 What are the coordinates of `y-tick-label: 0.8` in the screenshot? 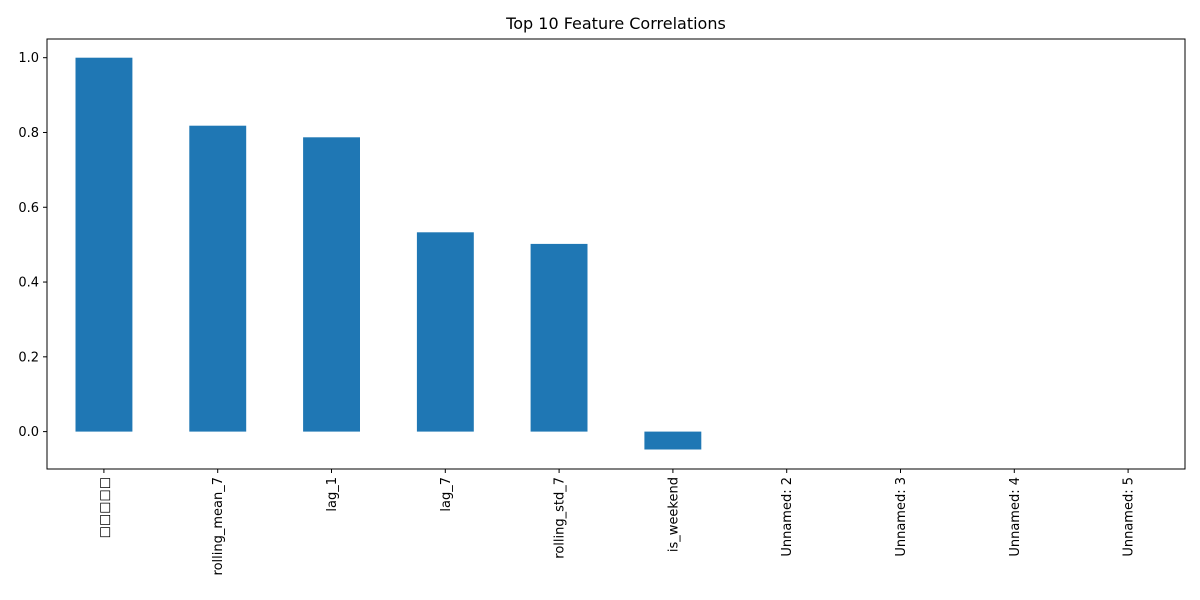 It's located at (28, 133).